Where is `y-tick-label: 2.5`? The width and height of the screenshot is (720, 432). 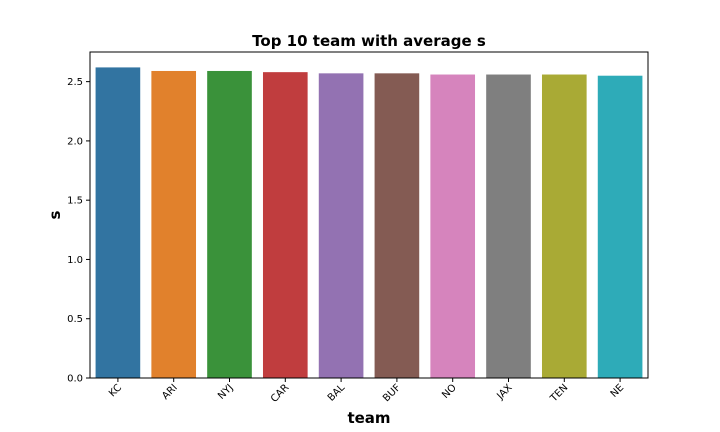
y-tick-label: 2.5 is located at coordinates (75, 82).